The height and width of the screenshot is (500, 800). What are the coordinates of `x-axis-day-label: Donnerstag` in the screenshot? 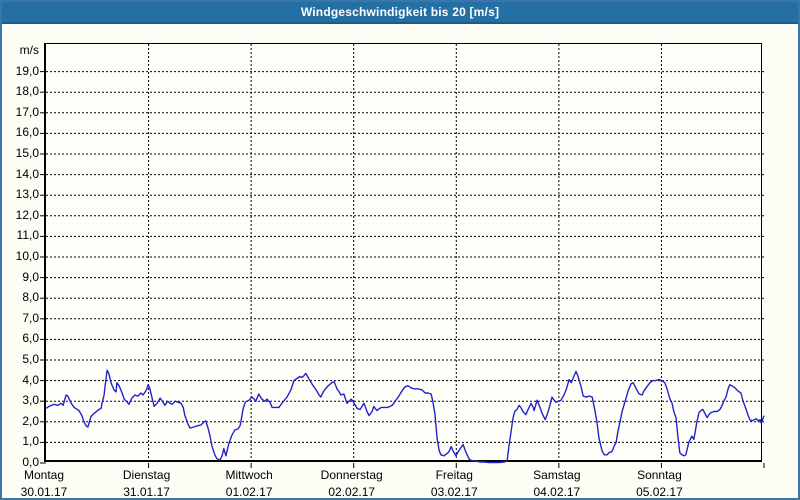 It's located at (351, 475).